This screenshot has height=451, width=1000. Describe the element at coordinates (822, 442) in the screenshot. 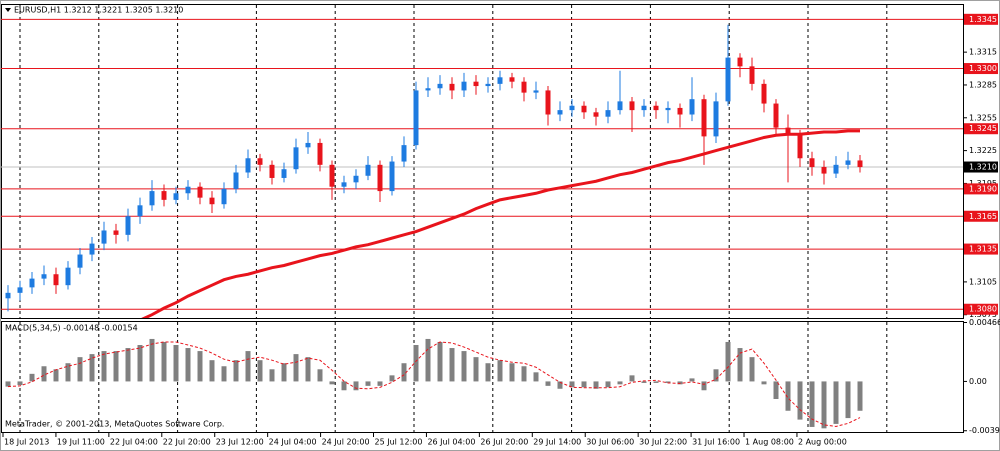

I see `x-tick-label: 2 Aug 00:00` at that location.